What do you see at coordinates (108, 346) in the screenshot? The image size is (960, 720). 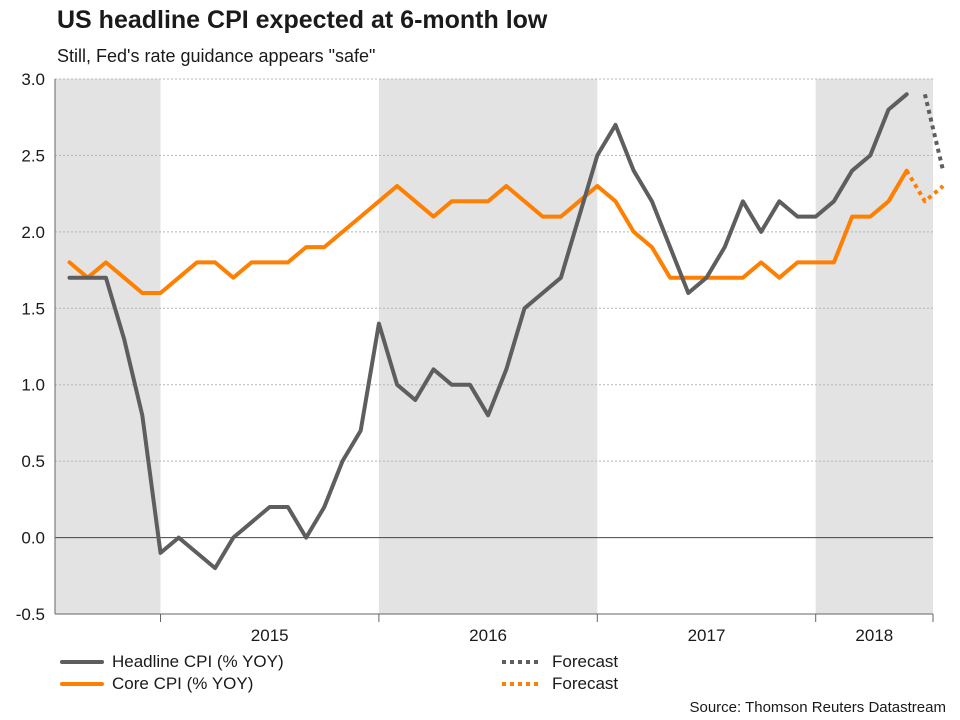 I see `shaded-band-2014` at bounding box center [108, 346].